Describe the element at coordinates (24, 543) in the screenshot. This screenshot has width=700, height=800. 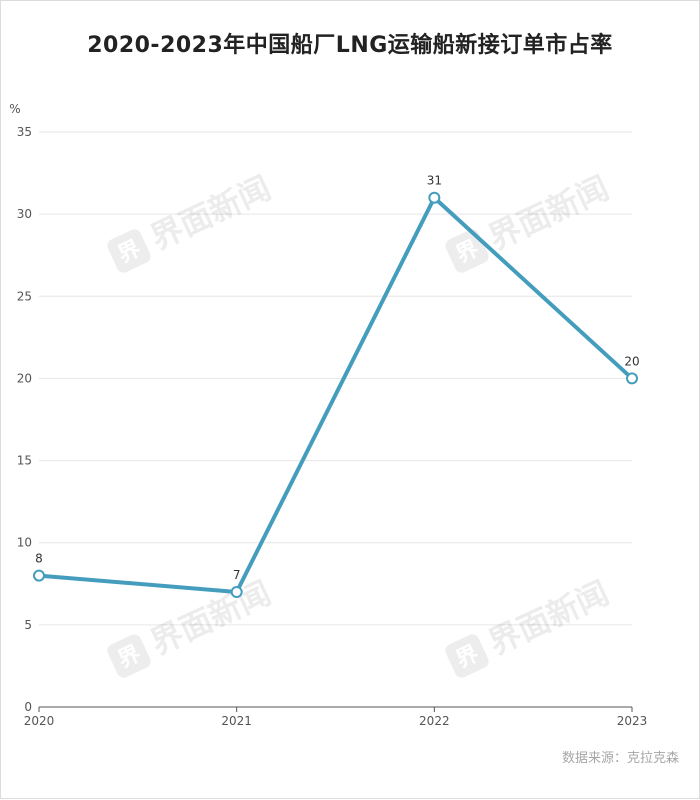
I see `y-tick-label: 10` at that location.